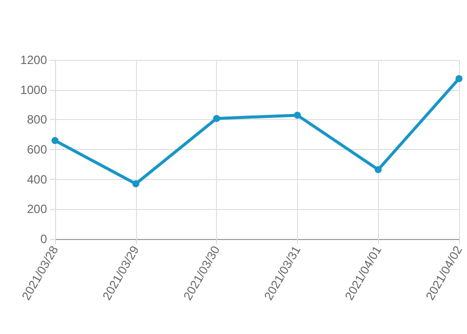 Image resolution: width=467 pixels, height=334 pixels. What do you see at coordinates (37, 149) in the screenshot?
I see `y-tick-label: 600` at bounding box center [37, 149].